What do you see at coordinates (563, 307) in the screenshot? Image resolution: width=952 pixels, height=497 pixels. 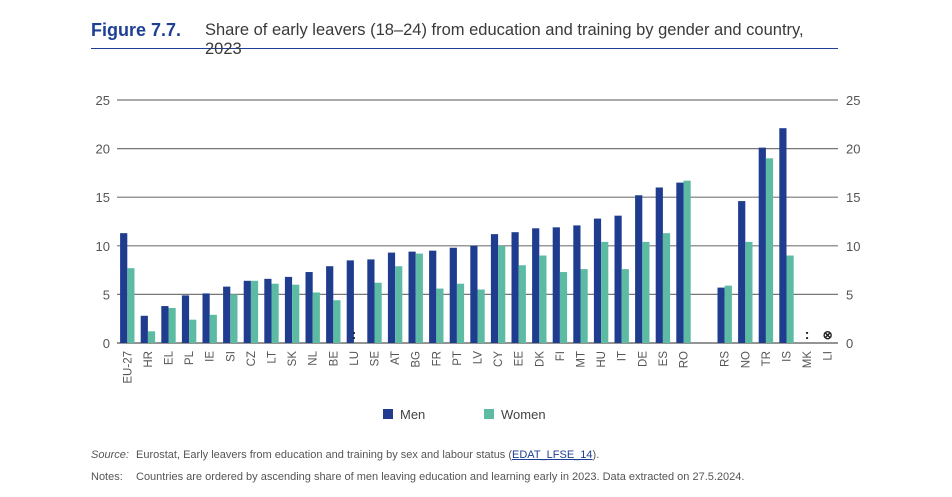 I see `bar-women-FI` at bounding box center [563, 307].